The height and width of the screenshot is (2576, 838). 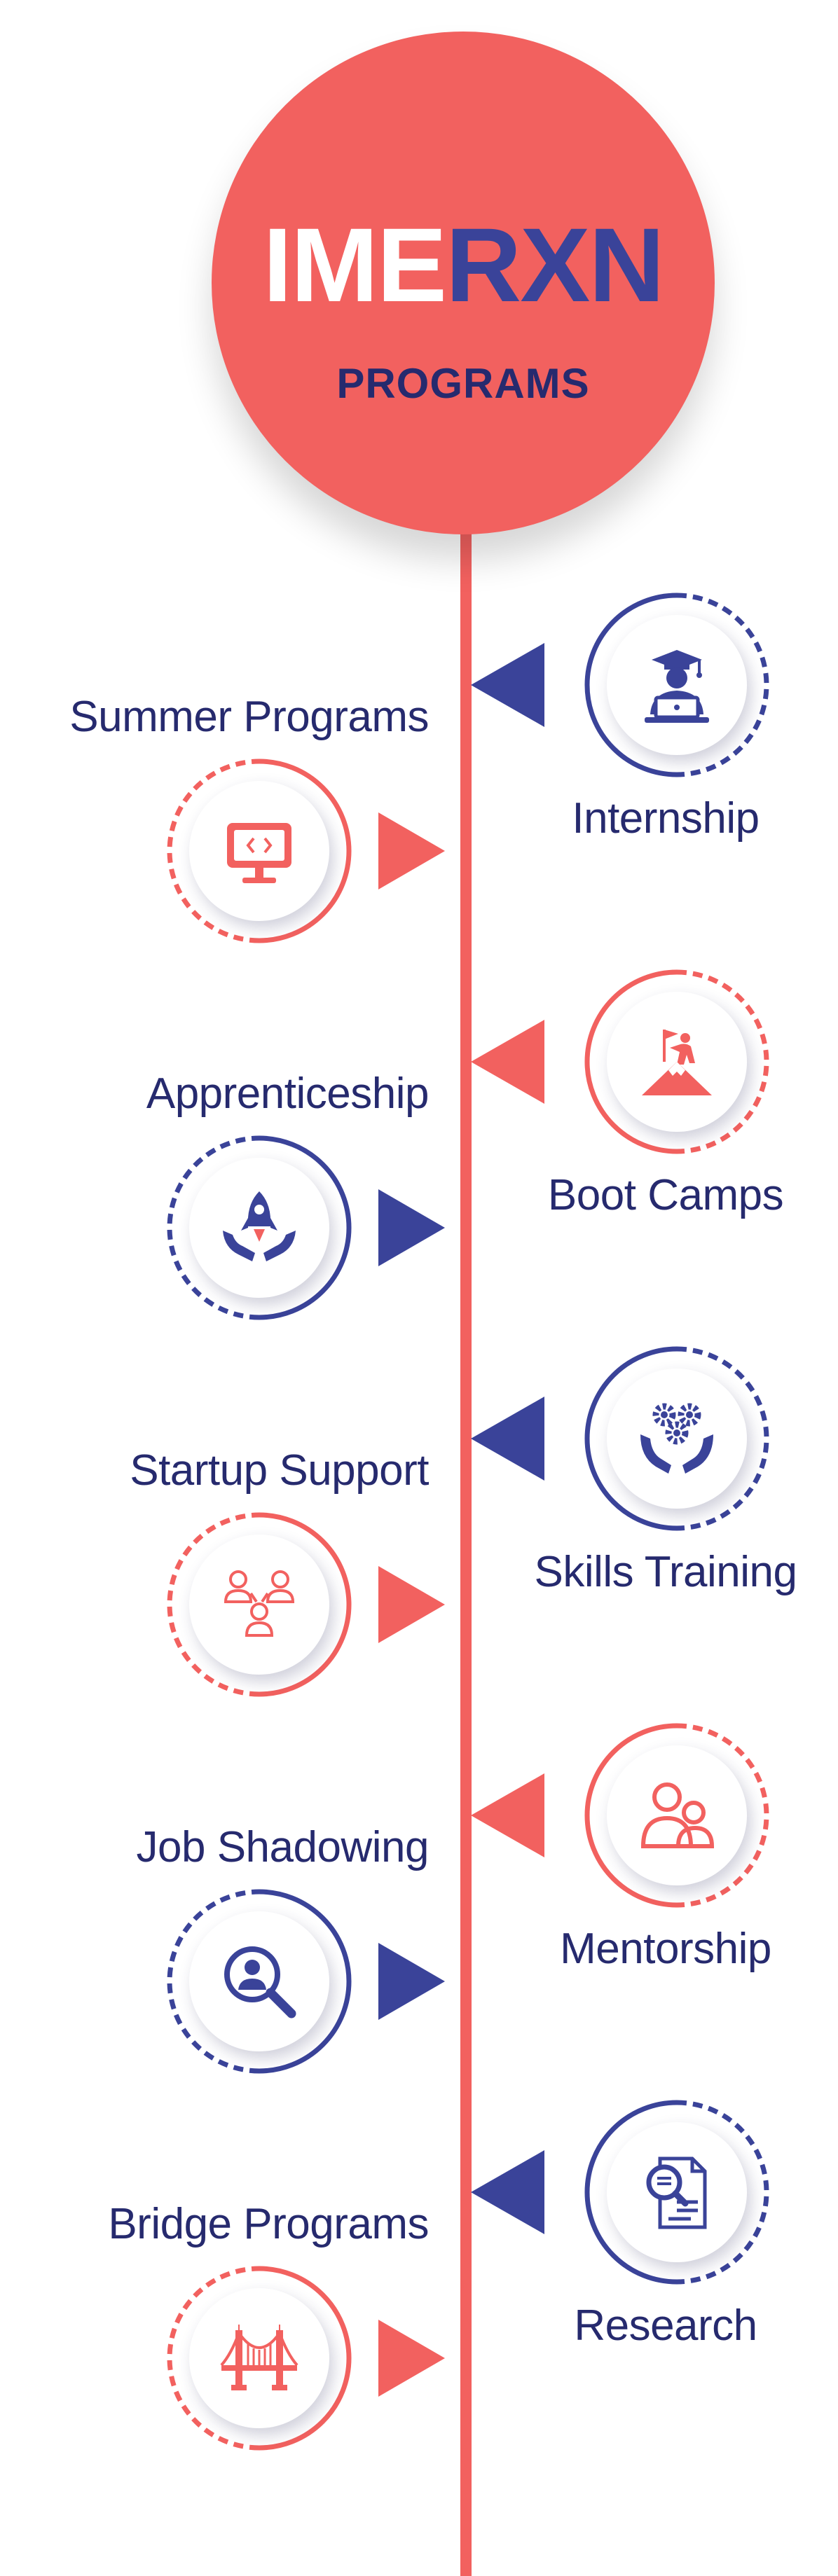 What do you see at coordinates (249, 717) in the screenshot?
I see `program-label-summer-programs: Summer Programs` at bounding box center [249, 717].